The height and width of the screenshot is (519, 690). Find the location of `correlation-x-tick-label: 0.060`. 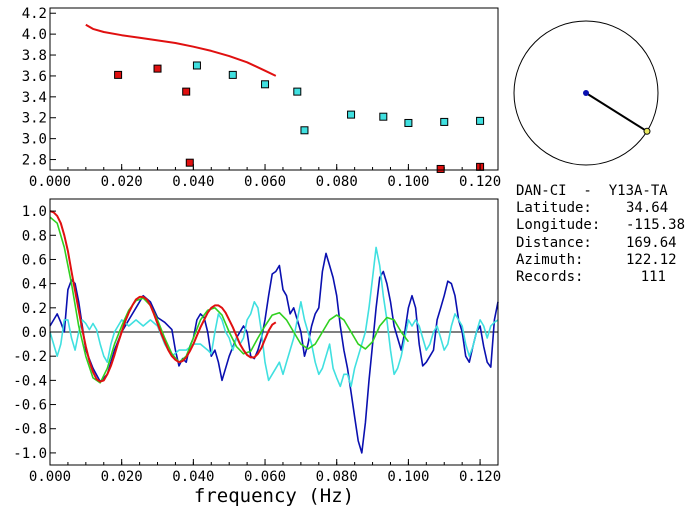

correlation-x-tick-label: 0.060 is located at coordinates (265, 477).